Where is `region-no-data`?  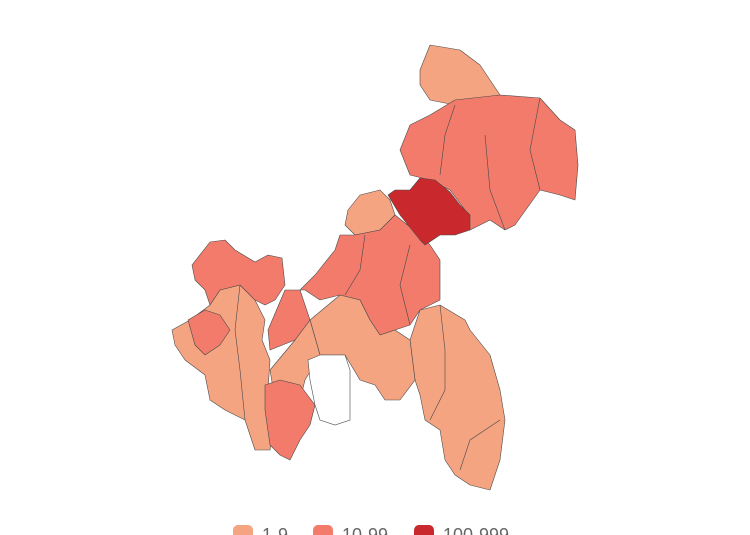
region-no-data is located at coordinates (329, 390).